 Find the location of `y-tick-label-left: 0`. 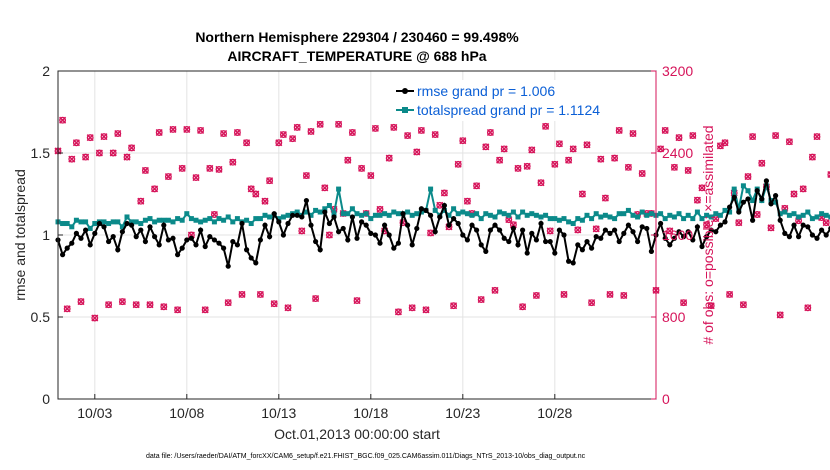

y-tick-label-left: 0 is located at coordinates (46, 399).